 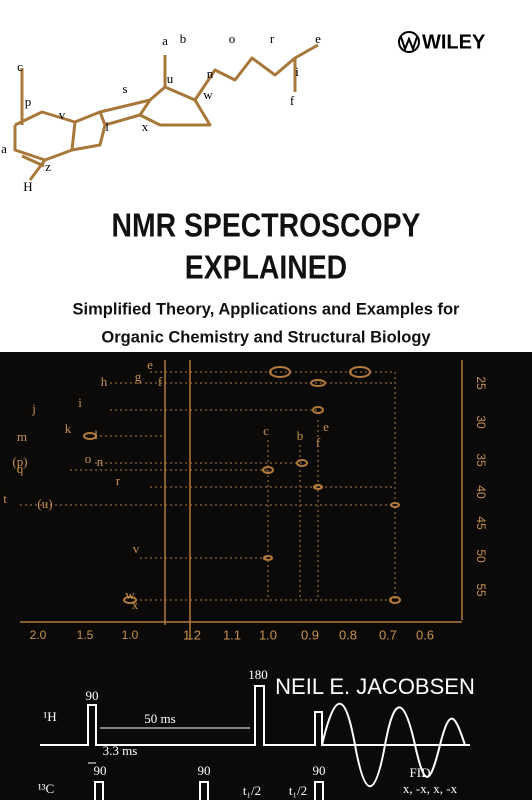 What do you see at coordinates (118, 480) in the screenshot?
I see `peak-label: r` at bounding box center [118, 480].